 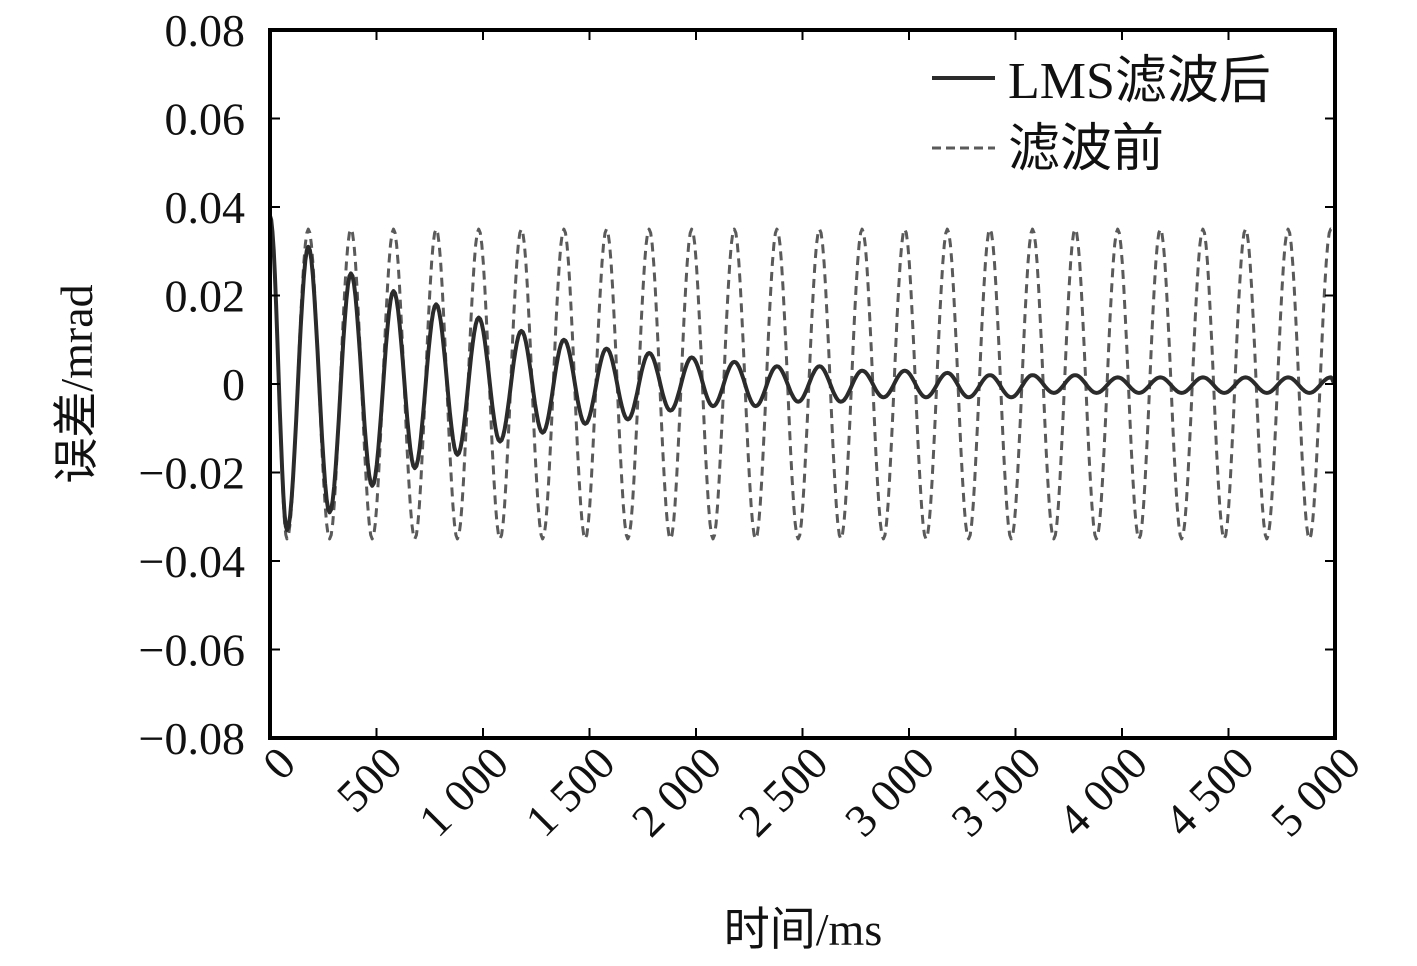 What do you see at coordinates (205, 119) in the screenshot?
I see `y-tick-label: 0.06` at bounding box center [205, 119].